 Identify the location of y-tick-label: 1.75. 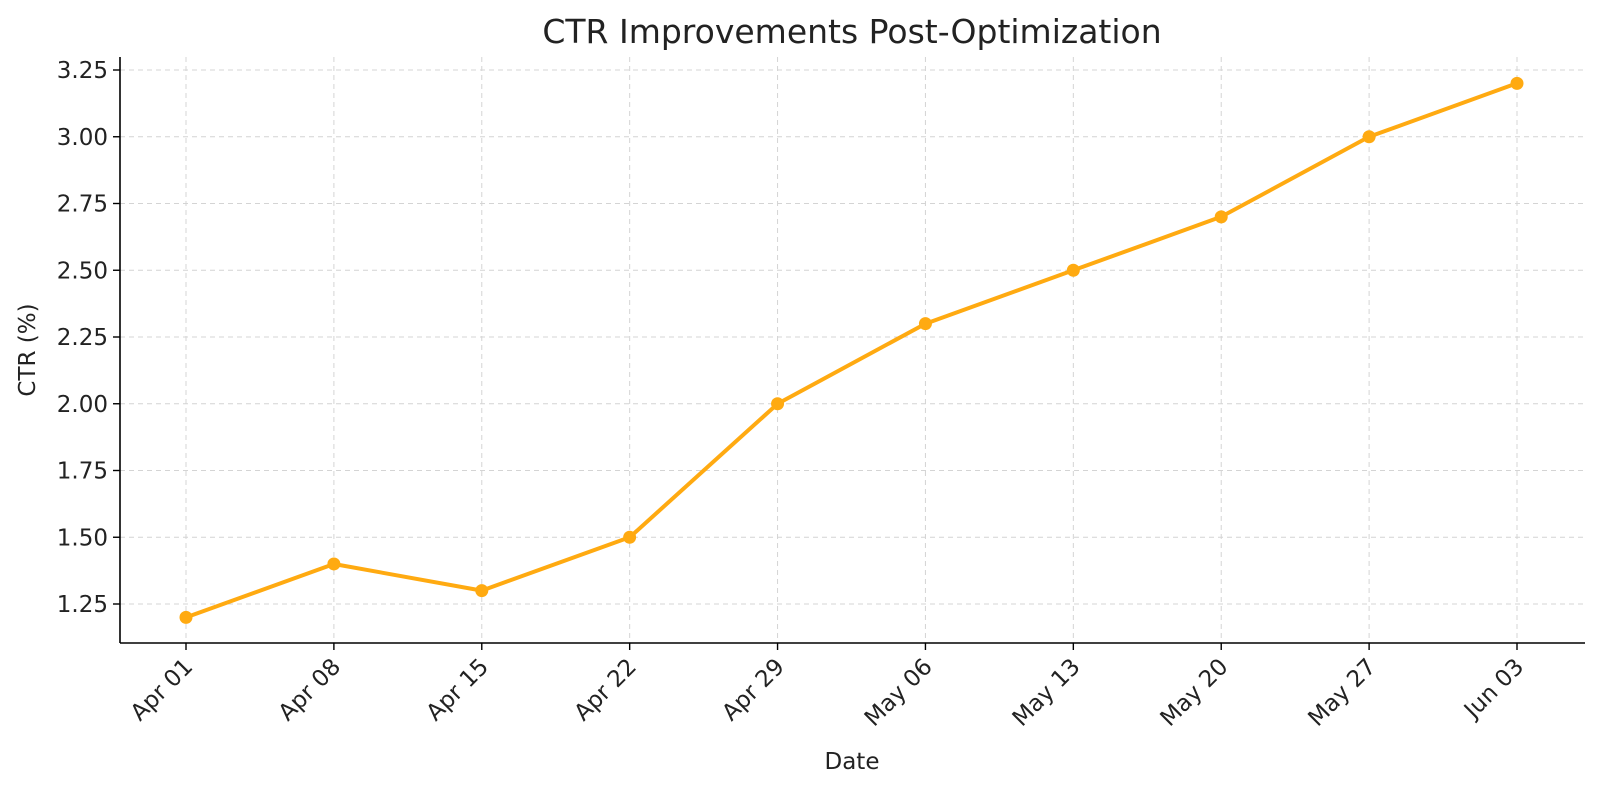
(82, 472).